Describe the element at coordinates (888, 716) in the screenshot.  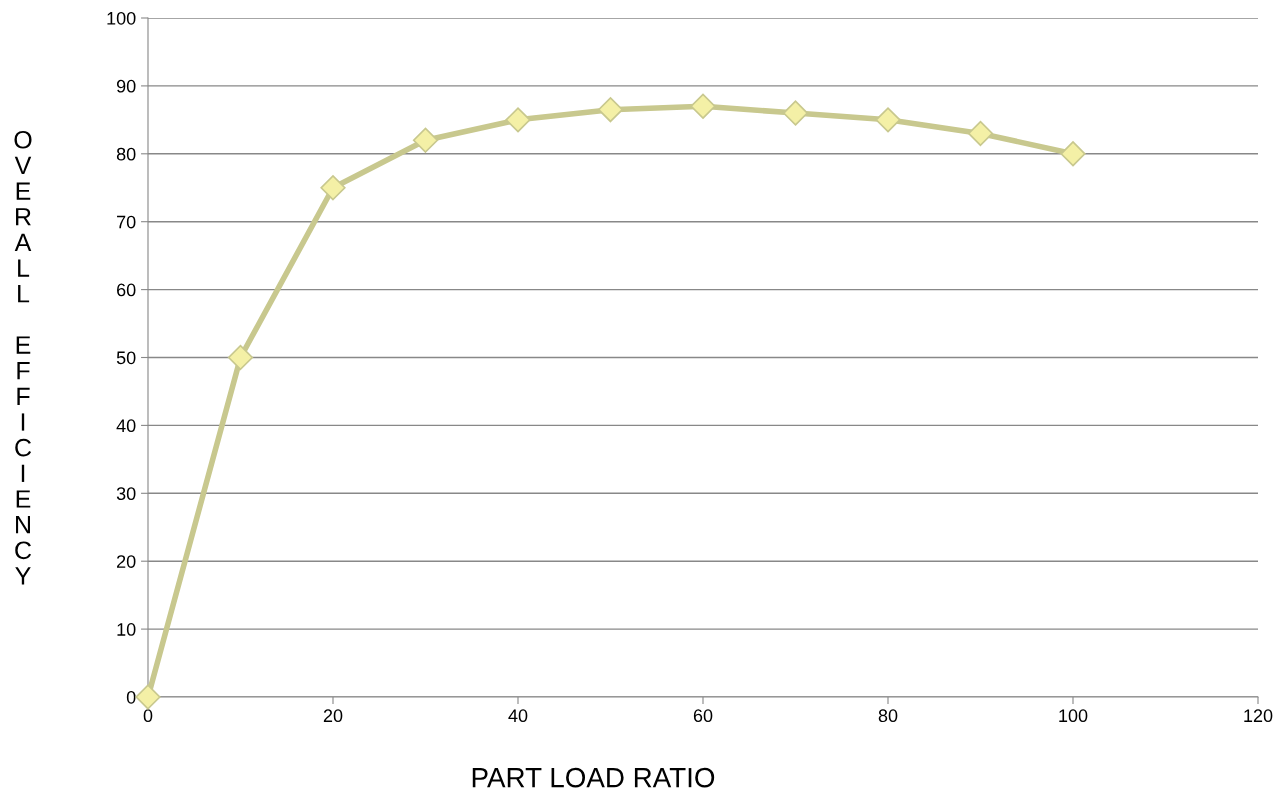
I see `x-tick-label: 80` at that location.